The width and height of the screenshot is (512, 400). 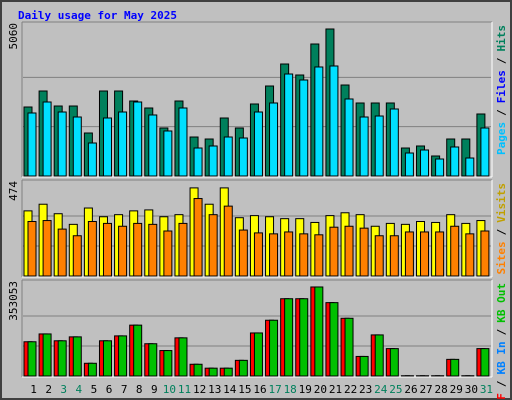 I want to click on x-tick-label: 11, so click(x=184, y=389).